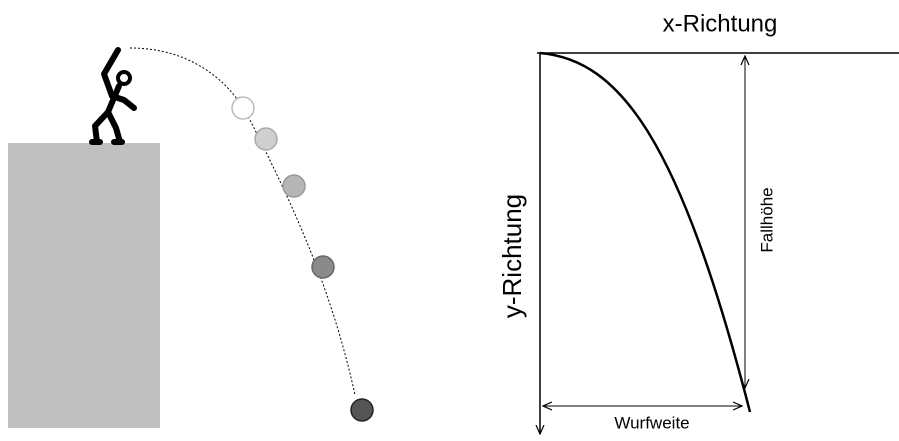  What do you see at coordinates (651, 422) in the screenshot?
I see `range-label: Wurfweite` at bounding box center [651, 422].